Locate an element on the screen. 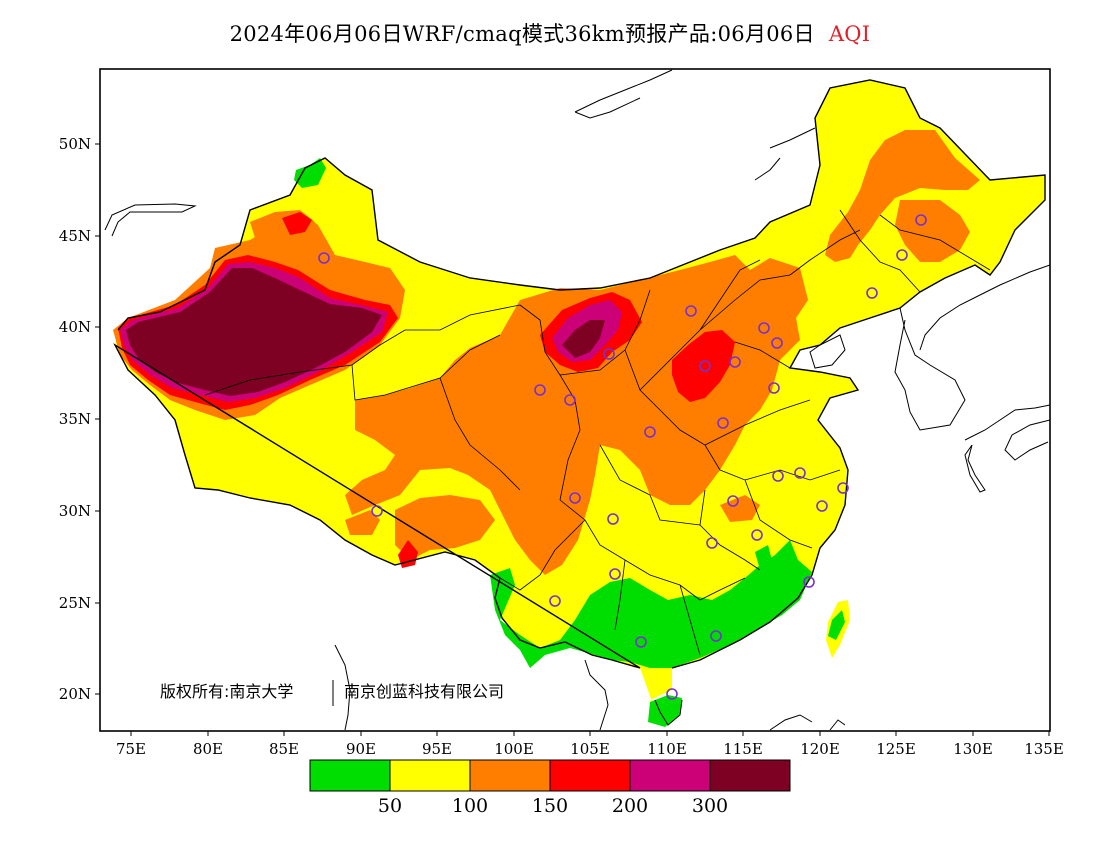  map-title: 2024年06月06日WRF/cmaq模式36km预报产品:06月06日 AQI is located at coordinates (550, 33).